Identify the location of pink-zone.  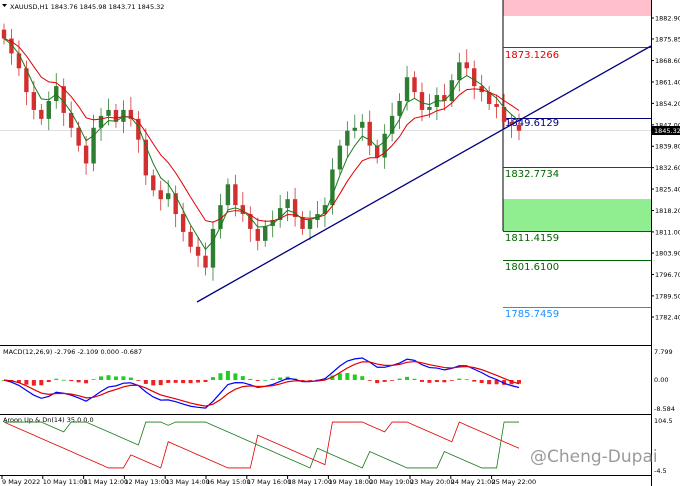
(577, 8).